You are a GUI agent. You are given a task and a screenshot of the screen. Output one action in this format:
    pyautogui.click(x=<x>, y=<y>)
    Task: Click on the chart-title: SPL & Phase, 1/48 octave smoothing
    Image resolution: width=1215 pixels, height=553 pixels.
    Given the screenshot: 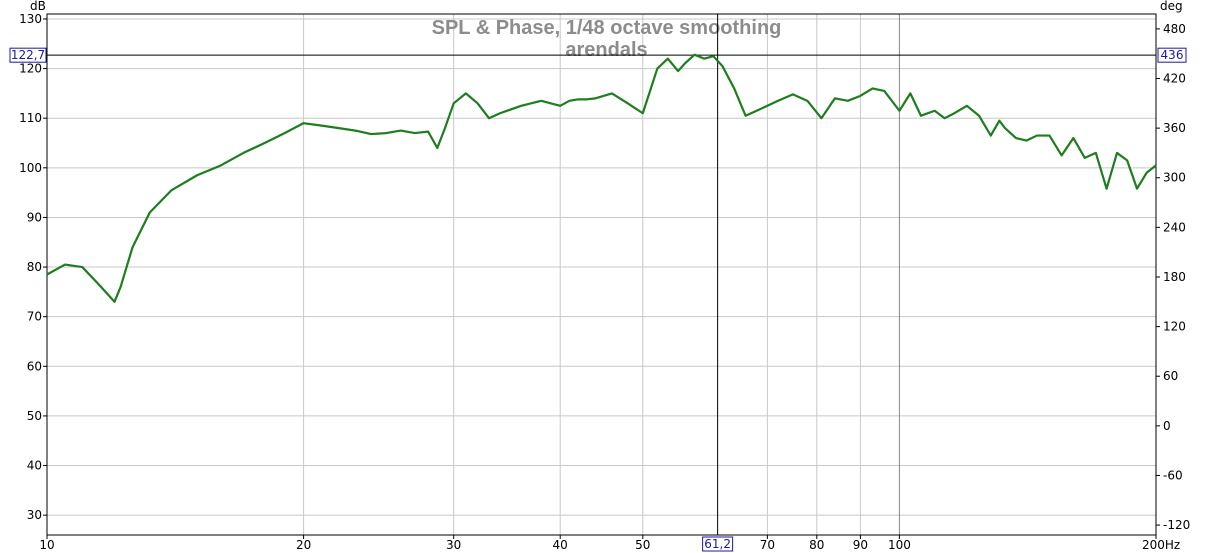 What is the action you would take?
    pyautogui.click(x=607, y=28)
    